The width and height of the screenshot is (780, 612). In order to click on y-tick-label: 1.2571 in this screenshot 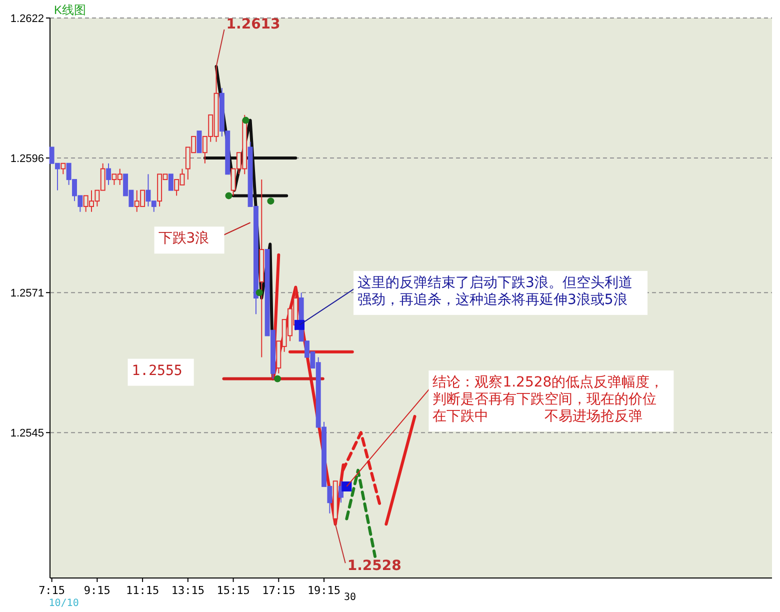, I will do `click(27, 293)`.